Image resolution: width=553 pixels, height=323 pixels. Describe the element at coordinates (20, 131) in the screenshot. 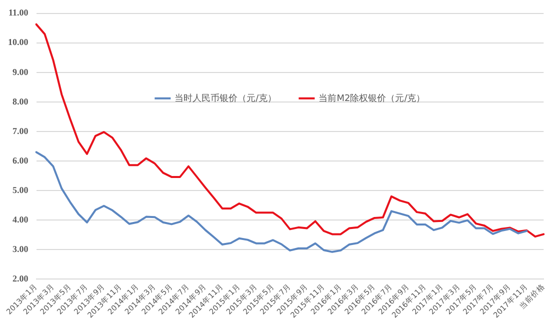

I see `y-tick-label: 7.00` at that location.